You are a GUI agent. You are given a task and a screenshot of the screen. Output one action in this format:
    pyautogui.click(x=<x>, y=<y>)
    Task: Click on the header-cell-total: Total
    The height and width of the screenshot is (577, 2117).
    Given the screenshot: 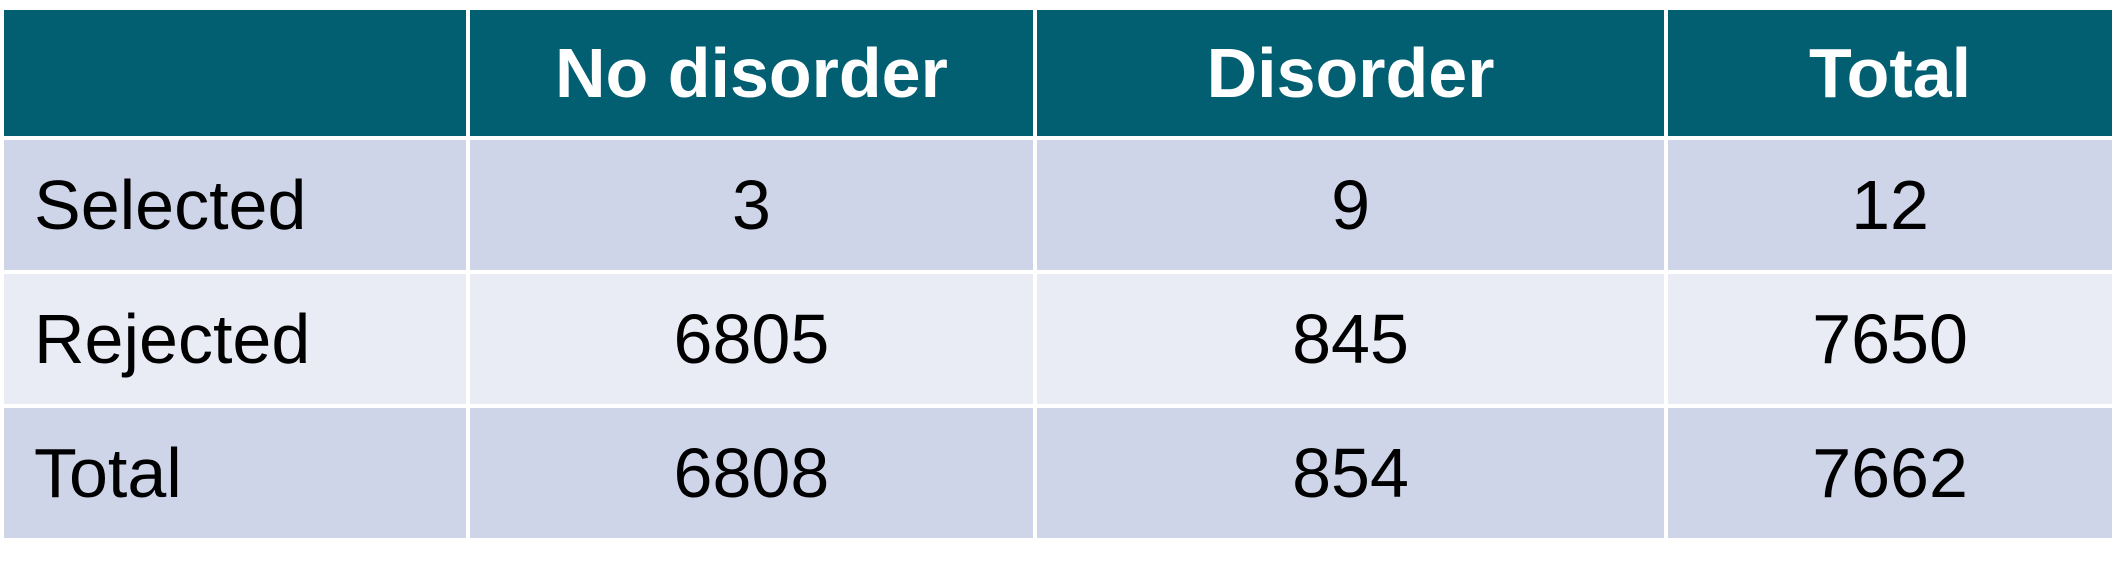 What is the action you would take?
    pyautogui.click(x=1890, y=73)
    